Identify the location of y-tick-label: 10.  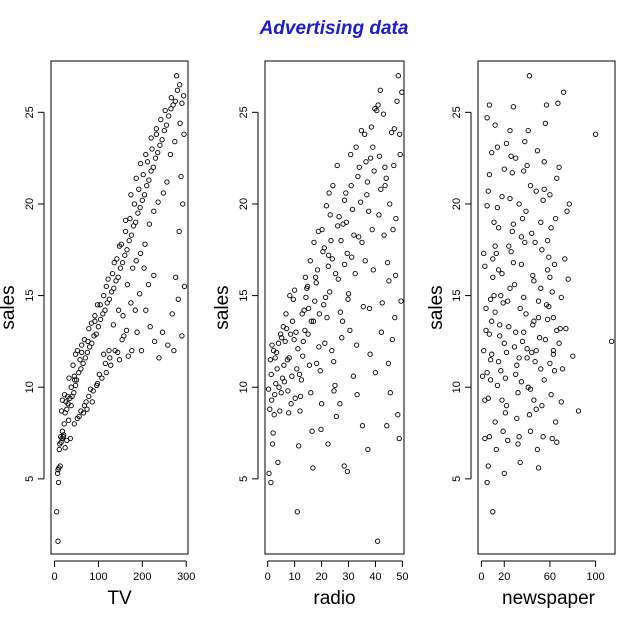
(30, 387).